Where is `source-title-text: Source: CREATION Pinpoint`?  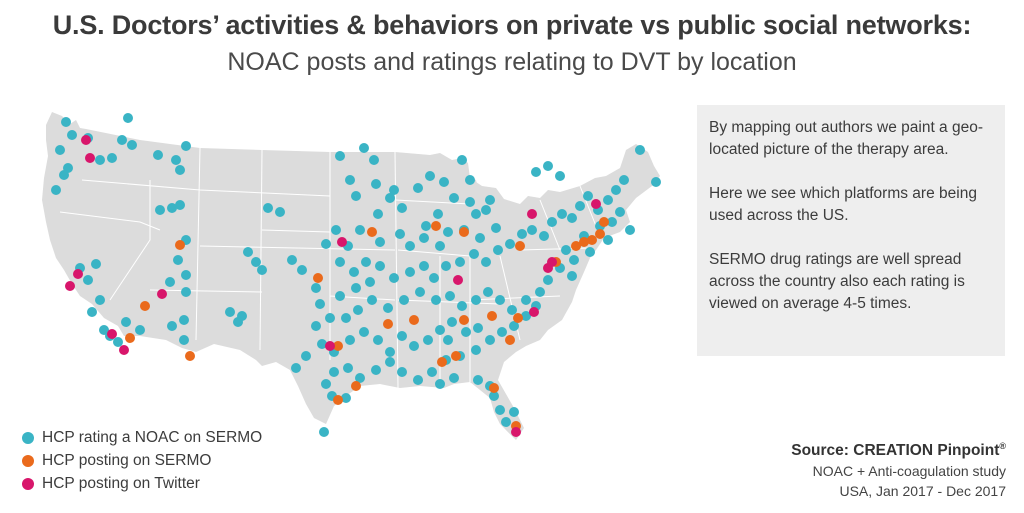
source-title-text: Source: CREATION Pinpoint is located at coordinates (895, 451).